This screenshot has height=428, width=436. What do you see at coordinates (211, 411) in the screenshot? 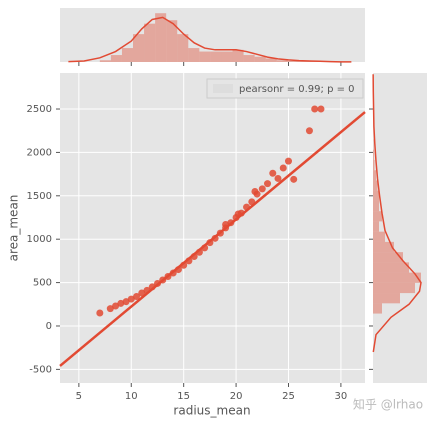
I see `x-axis-label: radius_mean` at bounding box center [211, 411].